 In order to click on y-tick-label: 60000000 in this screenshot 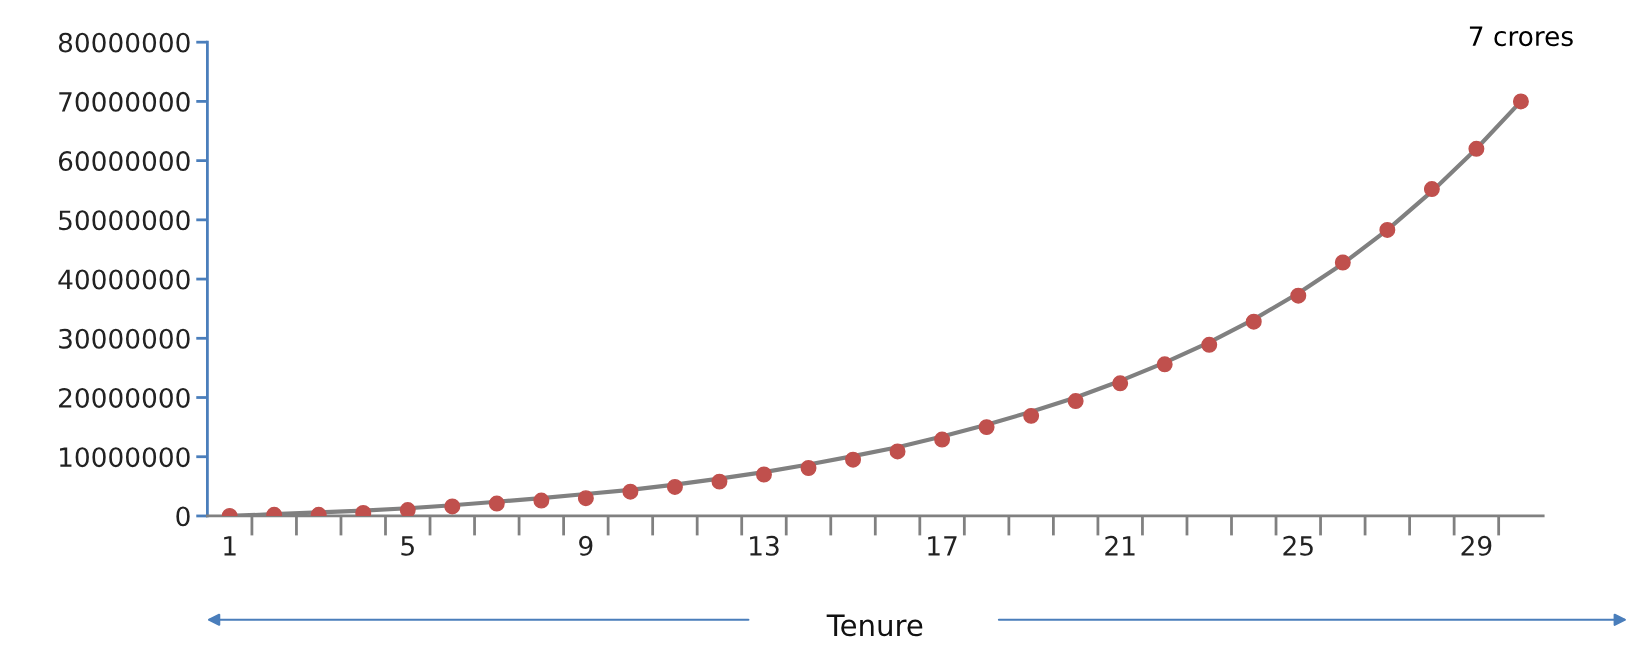, I will do `click(124, 161)`.